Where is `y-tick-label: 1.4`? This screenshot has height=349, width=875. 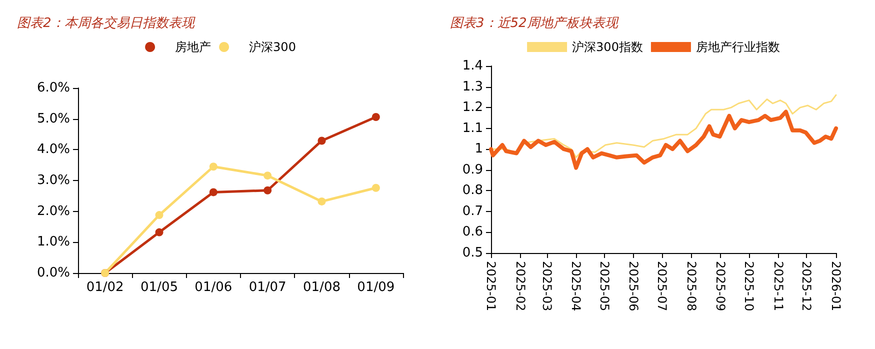 y-tick-label: 1.4 is located at coordinates (472, 66).